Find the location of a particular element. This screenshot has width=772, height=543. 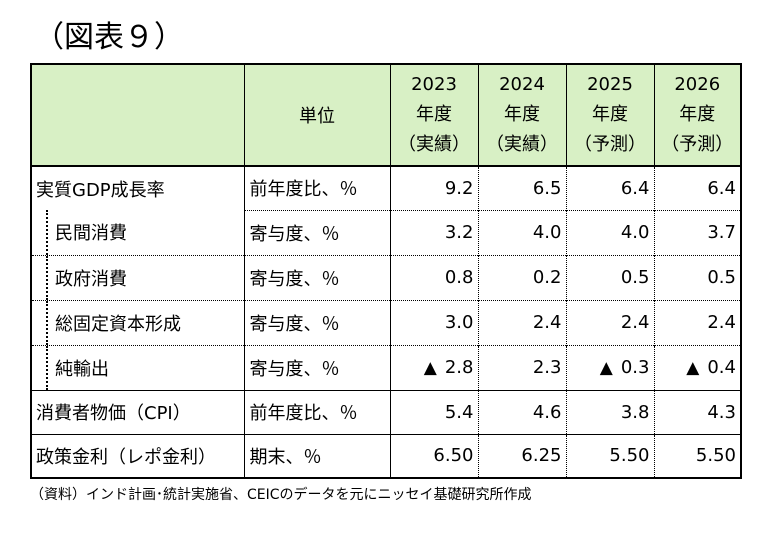

table-row: 消費者物価（CPI） 前年度比、％ 5.4 4.6 3.8 4.3 is located at coordinates (386, 411).